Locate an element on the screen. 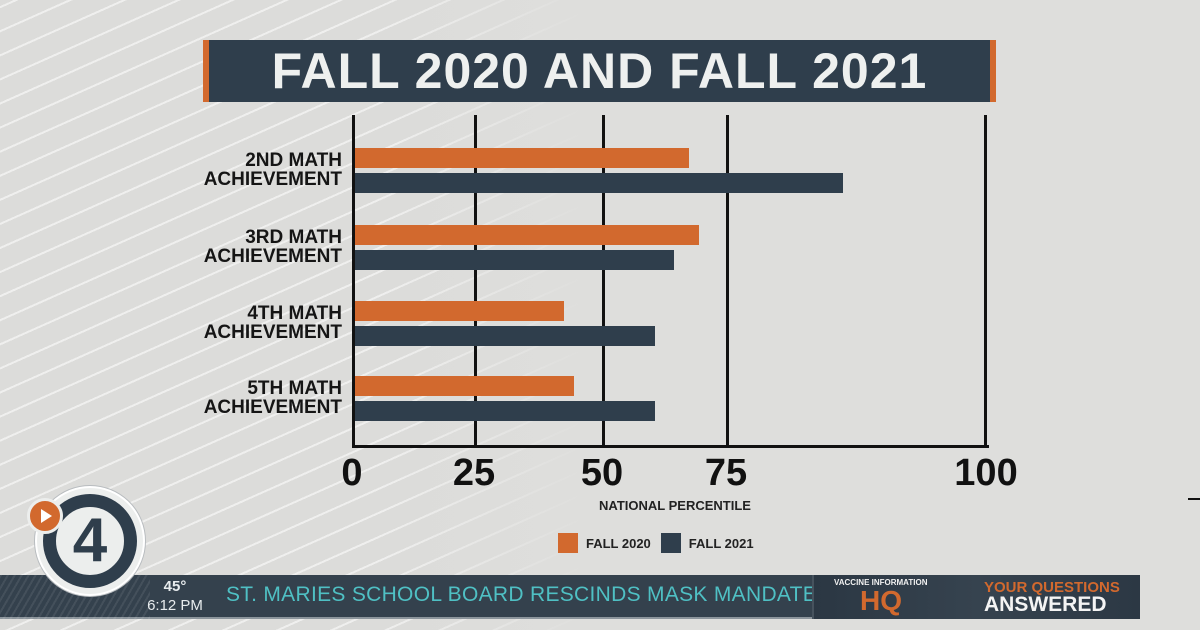 The image size is (1200, 630). x-tick-0: 0 is located at coordinates (352, 473).